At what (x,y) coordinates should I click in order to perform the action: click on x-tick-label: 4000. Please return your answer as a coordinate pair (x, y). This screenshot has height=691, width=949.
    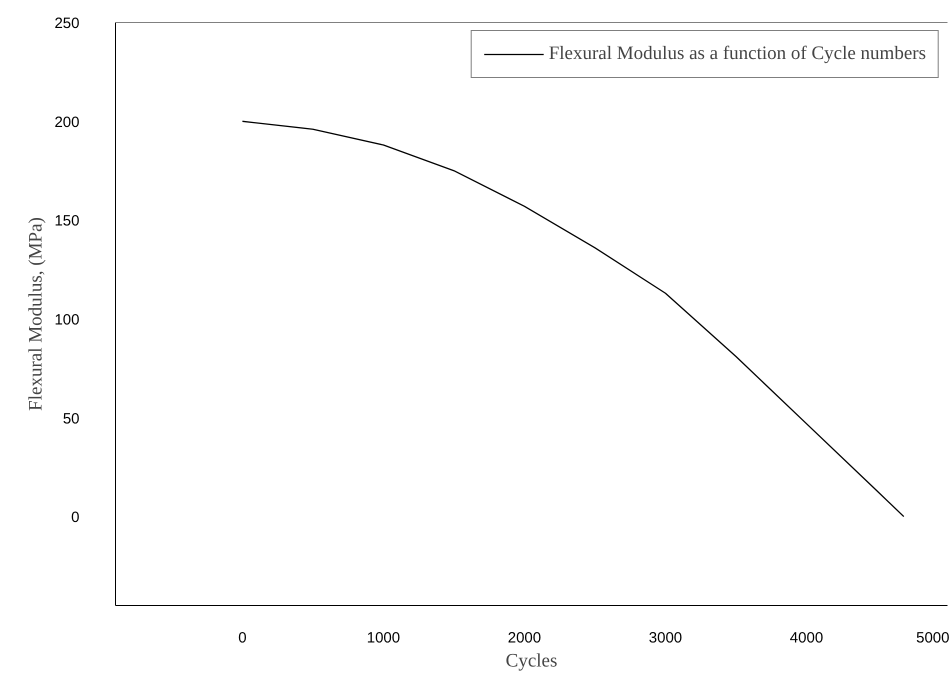
    Looking at the image, I should click on (807, 638).